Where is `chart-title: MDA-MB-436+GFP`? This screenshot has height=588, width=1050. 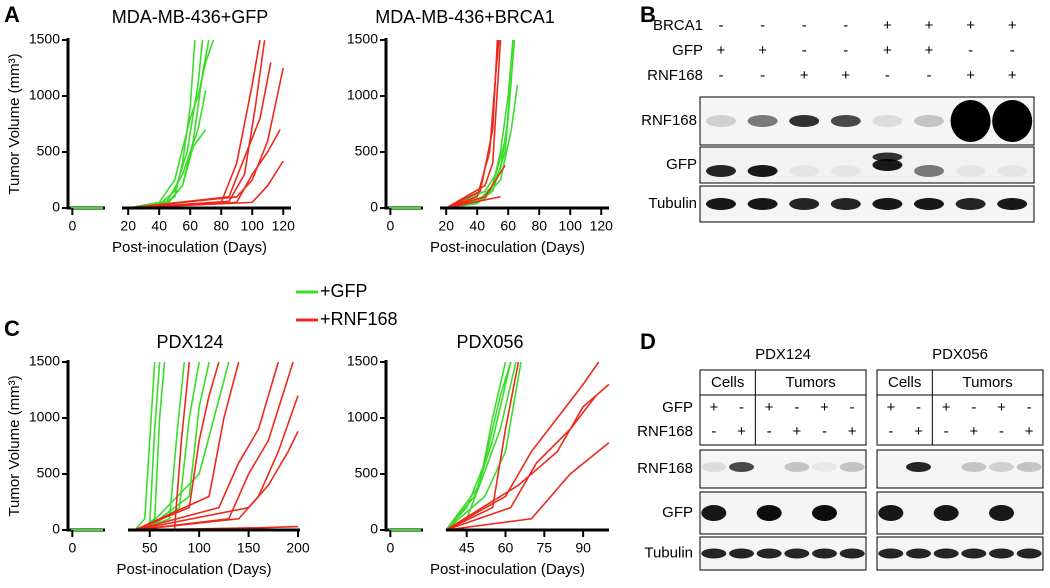
chart-title: MDA-MB-436+GFP is located at coordinates (190, 17).